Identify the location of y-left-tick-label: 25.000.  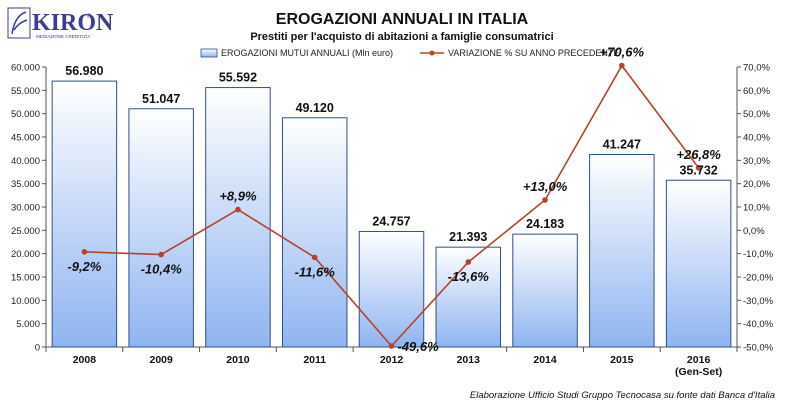
(25, 231).